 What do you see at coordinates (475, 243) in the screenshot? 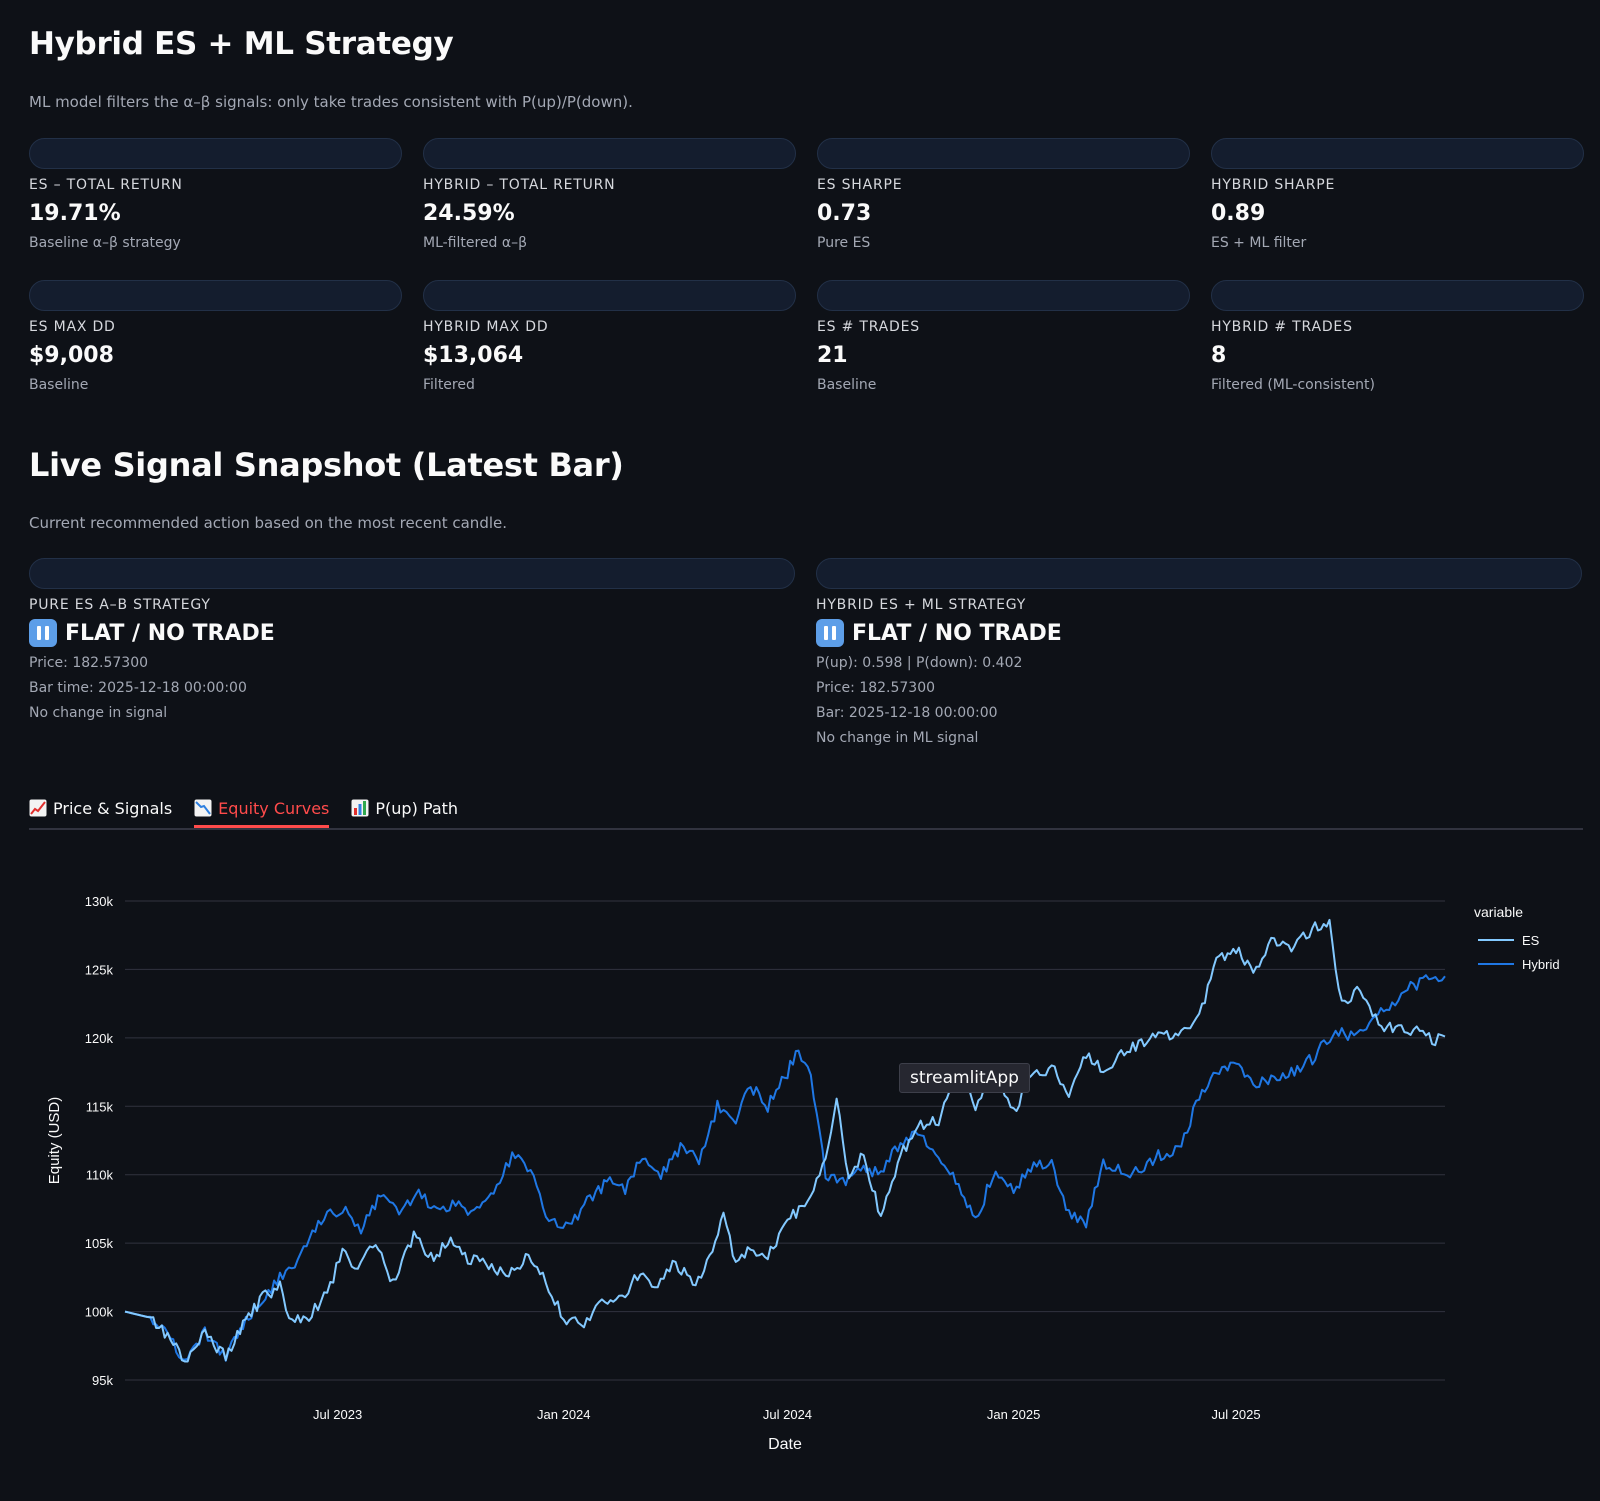
I see `metric-caption: ML-filtered α–β` at bounding box center [475, 243].